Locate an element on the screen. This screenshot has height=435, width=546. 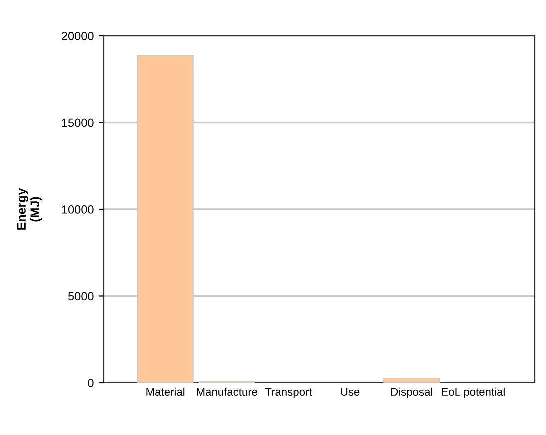
y-tick-label: 20000 is located at coordinates (78, 36).